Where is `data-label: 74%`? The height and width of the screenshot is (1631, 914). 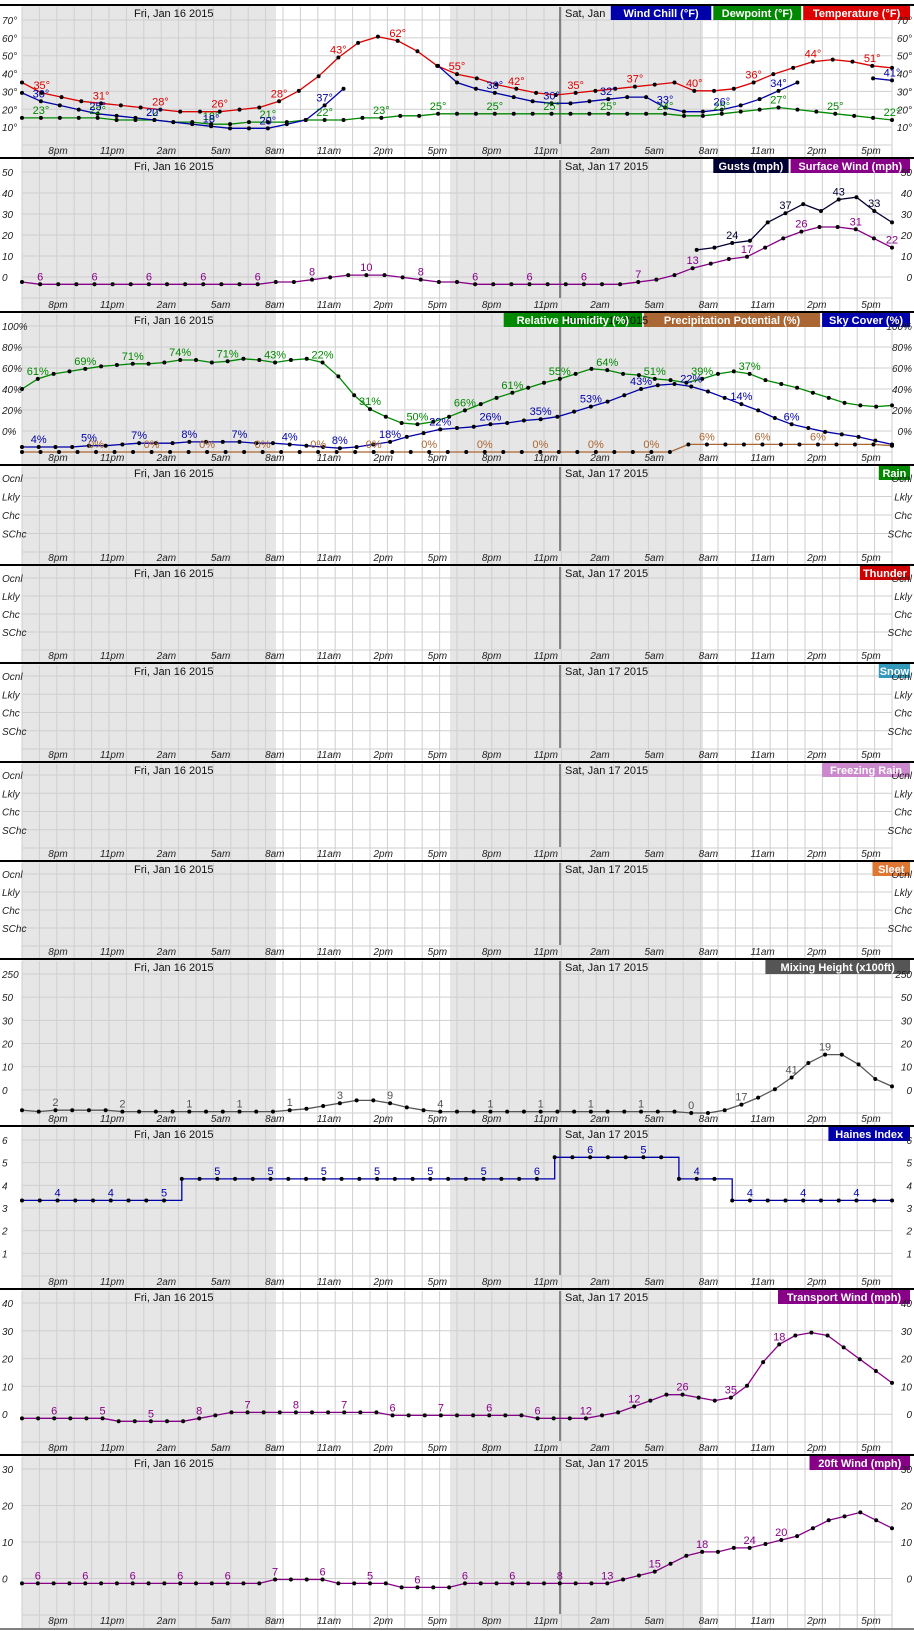
data-label: 74% is located at coordinates (180, 353).